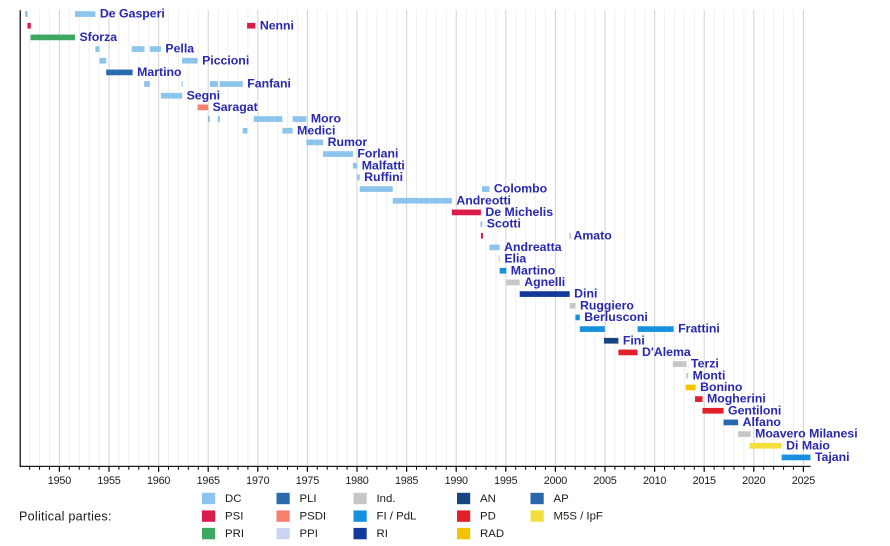  What do you see at coordinates (235, 107) in the screenshot?
I see `svg-text: Saragat` at bounding box center [235, 107].